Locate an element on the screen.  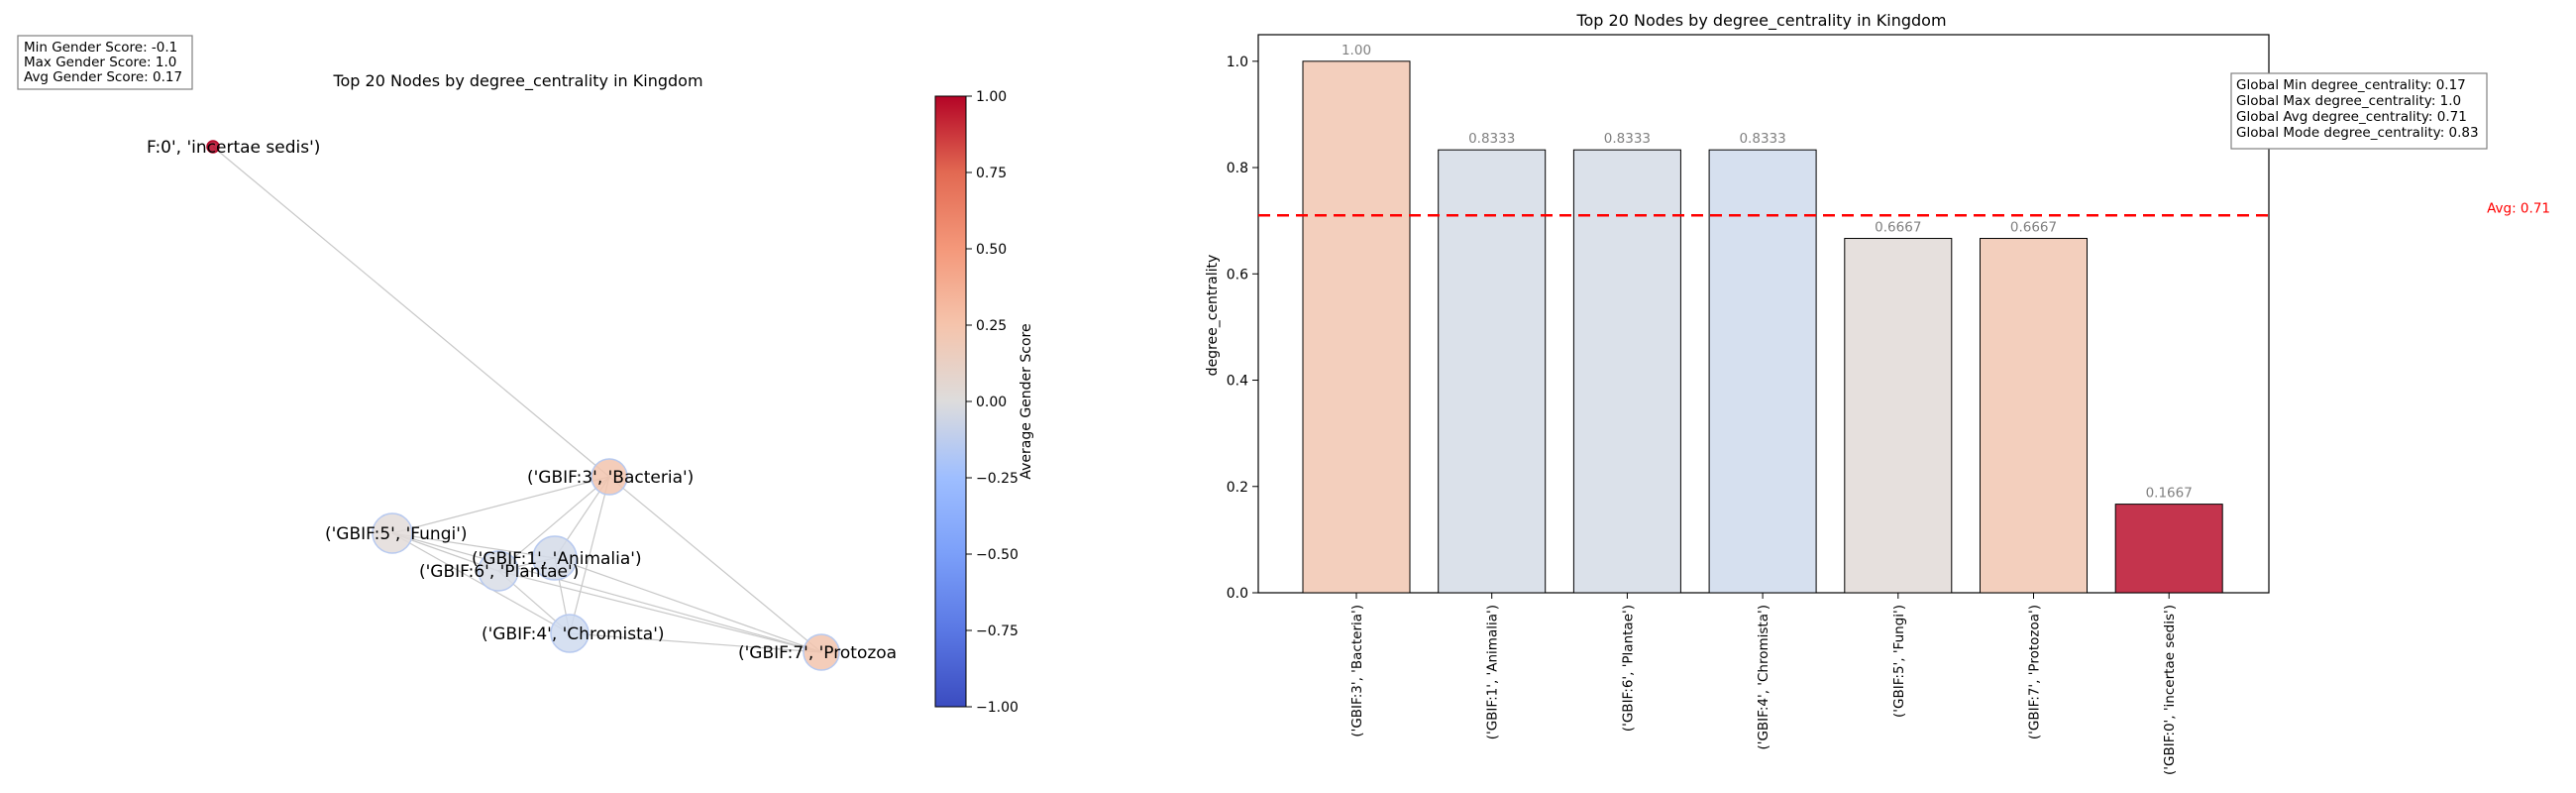
network-node-label: ('GBIF:3', 'Bacteria') is located at coordinates (610, 478).